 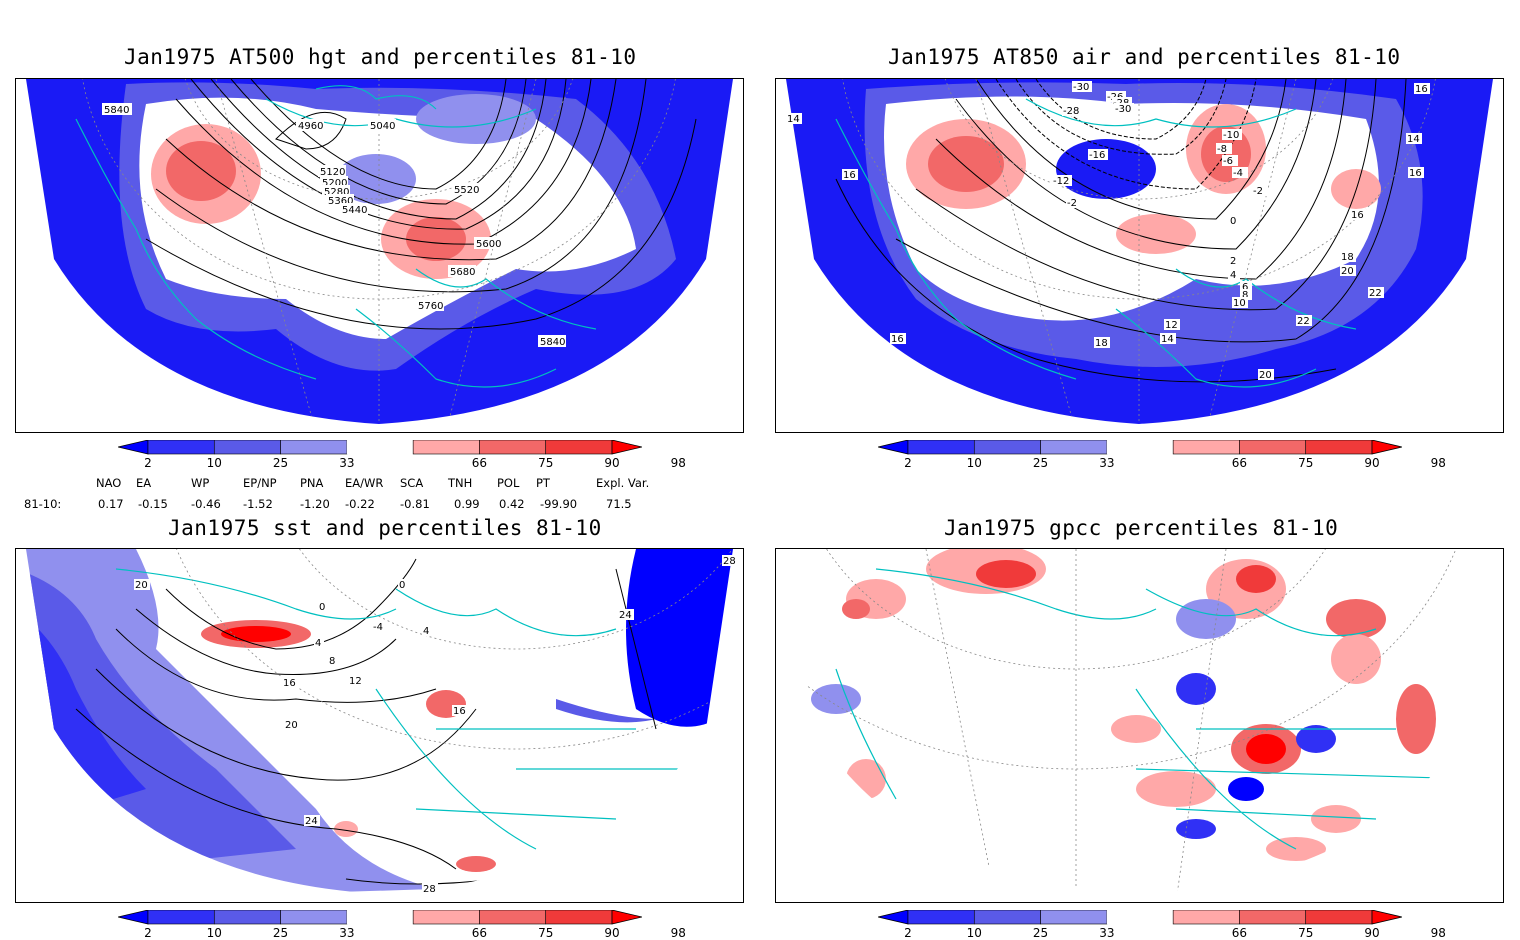 I want to click on contour-label: 10, so click(x=1239, y=303).